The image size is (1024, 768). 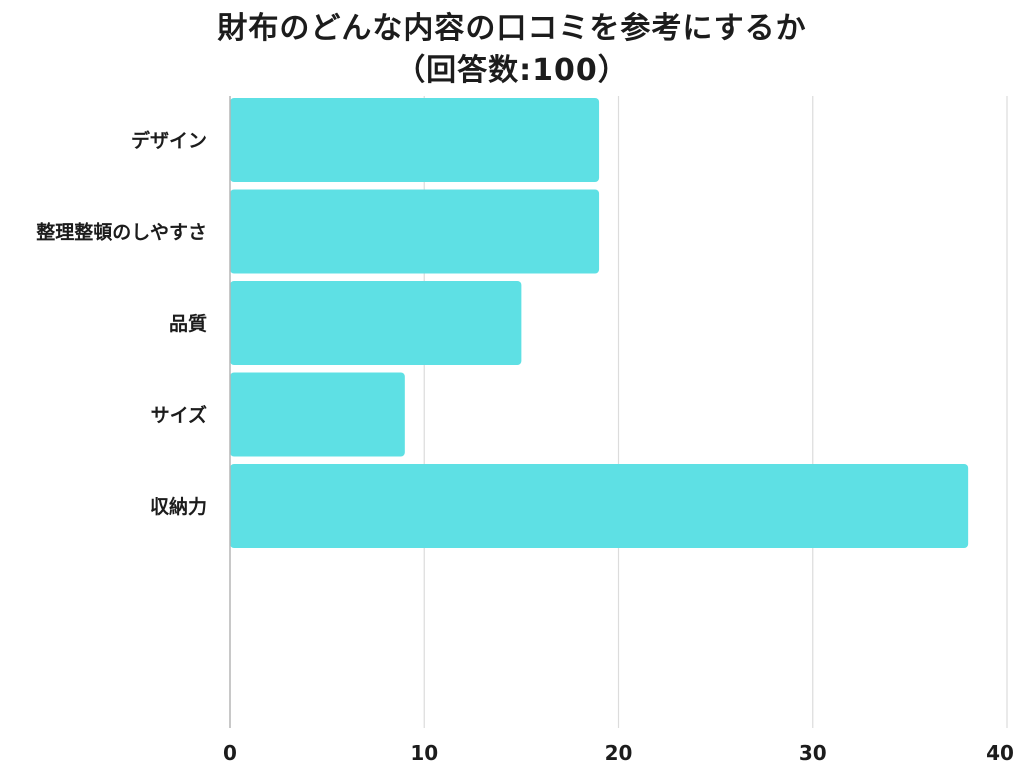 What do you see at coordinates (512, 50) in the screenshot?
I see `chart-title: 財布のどんな内容の口コミを参考にするか （回答数:100）` at bounding box center [512, 50].